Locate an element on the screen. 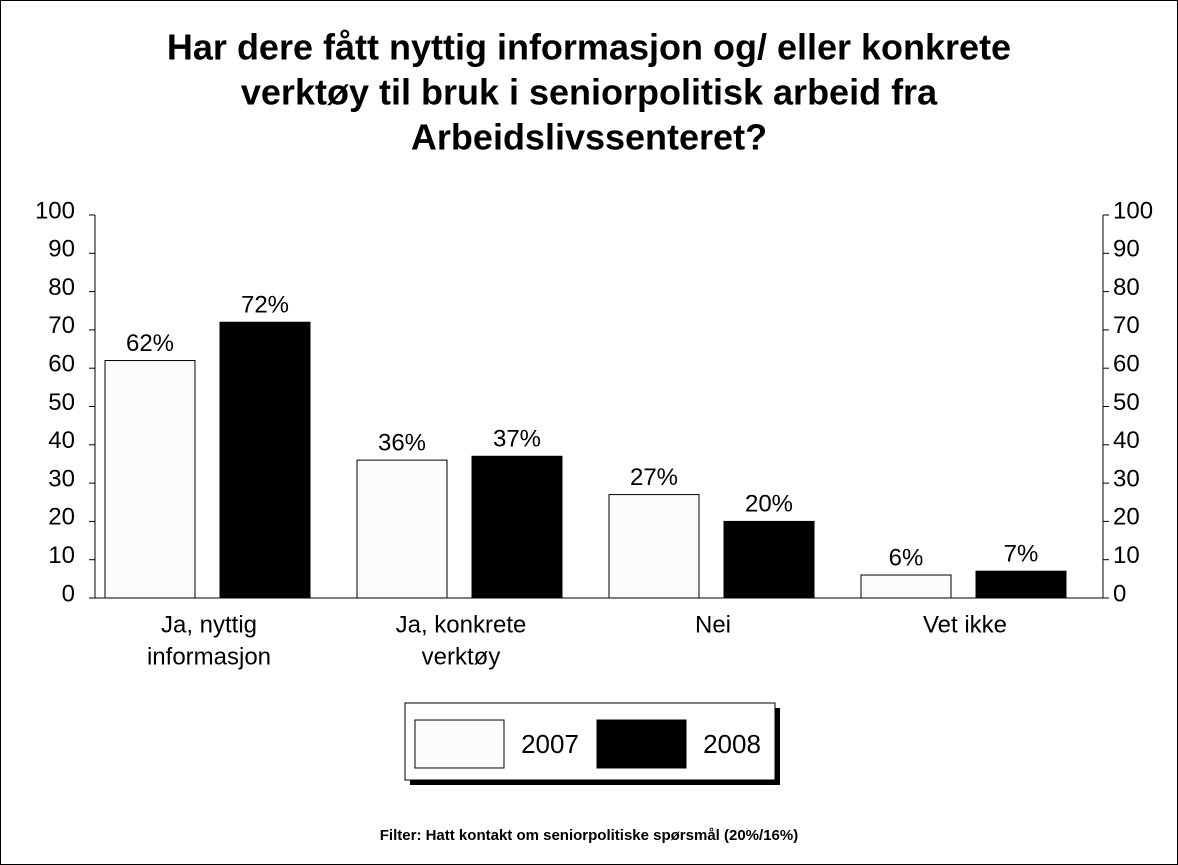  y-tick-label: 30 is located at coordinates (61, 478).